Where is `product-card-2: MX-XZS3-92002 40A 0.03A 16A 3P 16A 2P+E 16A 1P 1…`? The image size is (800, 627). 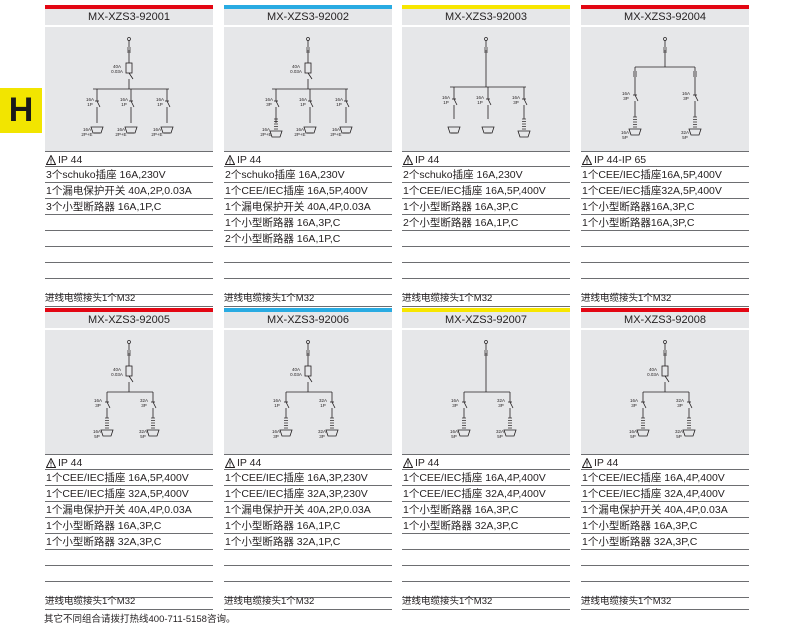
product-card-2: MX-XZS3-92002 40A 0.03A 16A 3P 16A 2P+E 16A 1P 1… is located at coordinates (308, 156).